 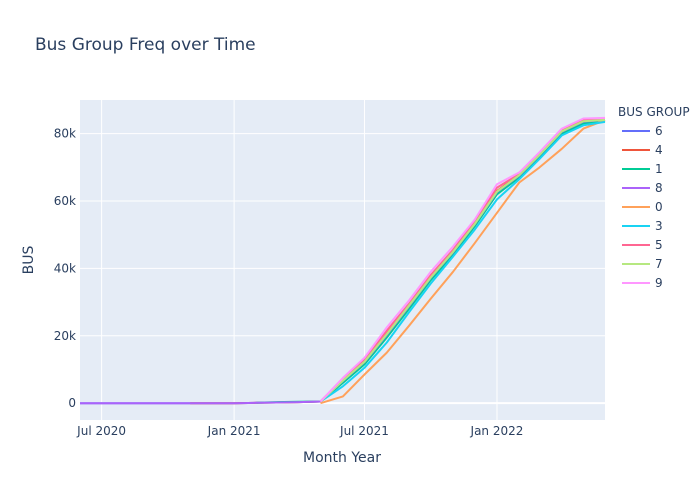 What do you see at coordinates (659, 188) in the screenshot?
I see `legend-label: 8` at bounding box center [659, 188].